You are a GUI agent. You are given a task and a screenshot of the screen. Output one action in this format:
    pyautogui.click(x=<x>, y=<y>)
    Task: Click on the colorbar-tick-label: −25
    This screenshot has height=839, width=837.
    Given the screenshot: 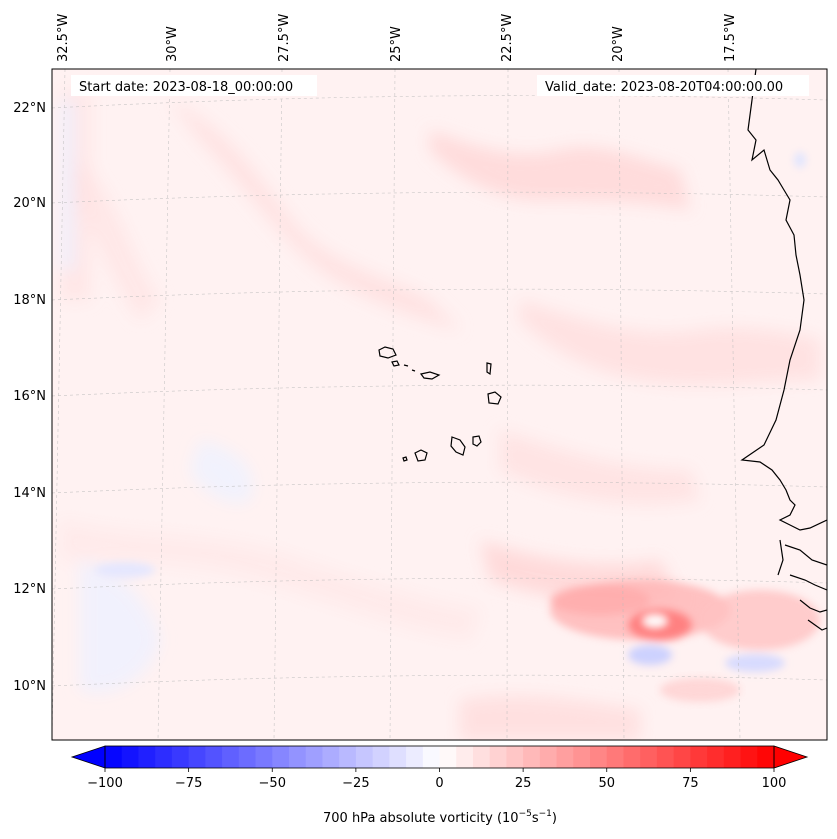 What is the action you would take?
    pyautogui.click(x=355, y=783)
    